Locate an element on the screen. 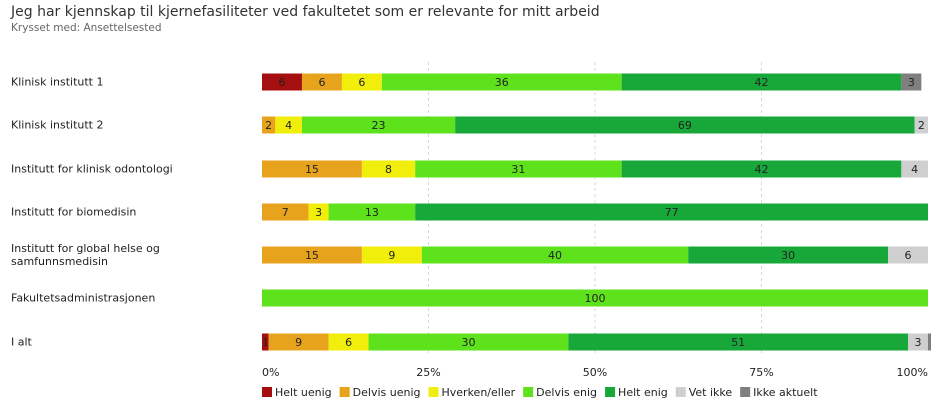 The height and width of the screenshot is (410, 931). value-label: 100 is located at coordinates (595, 298).